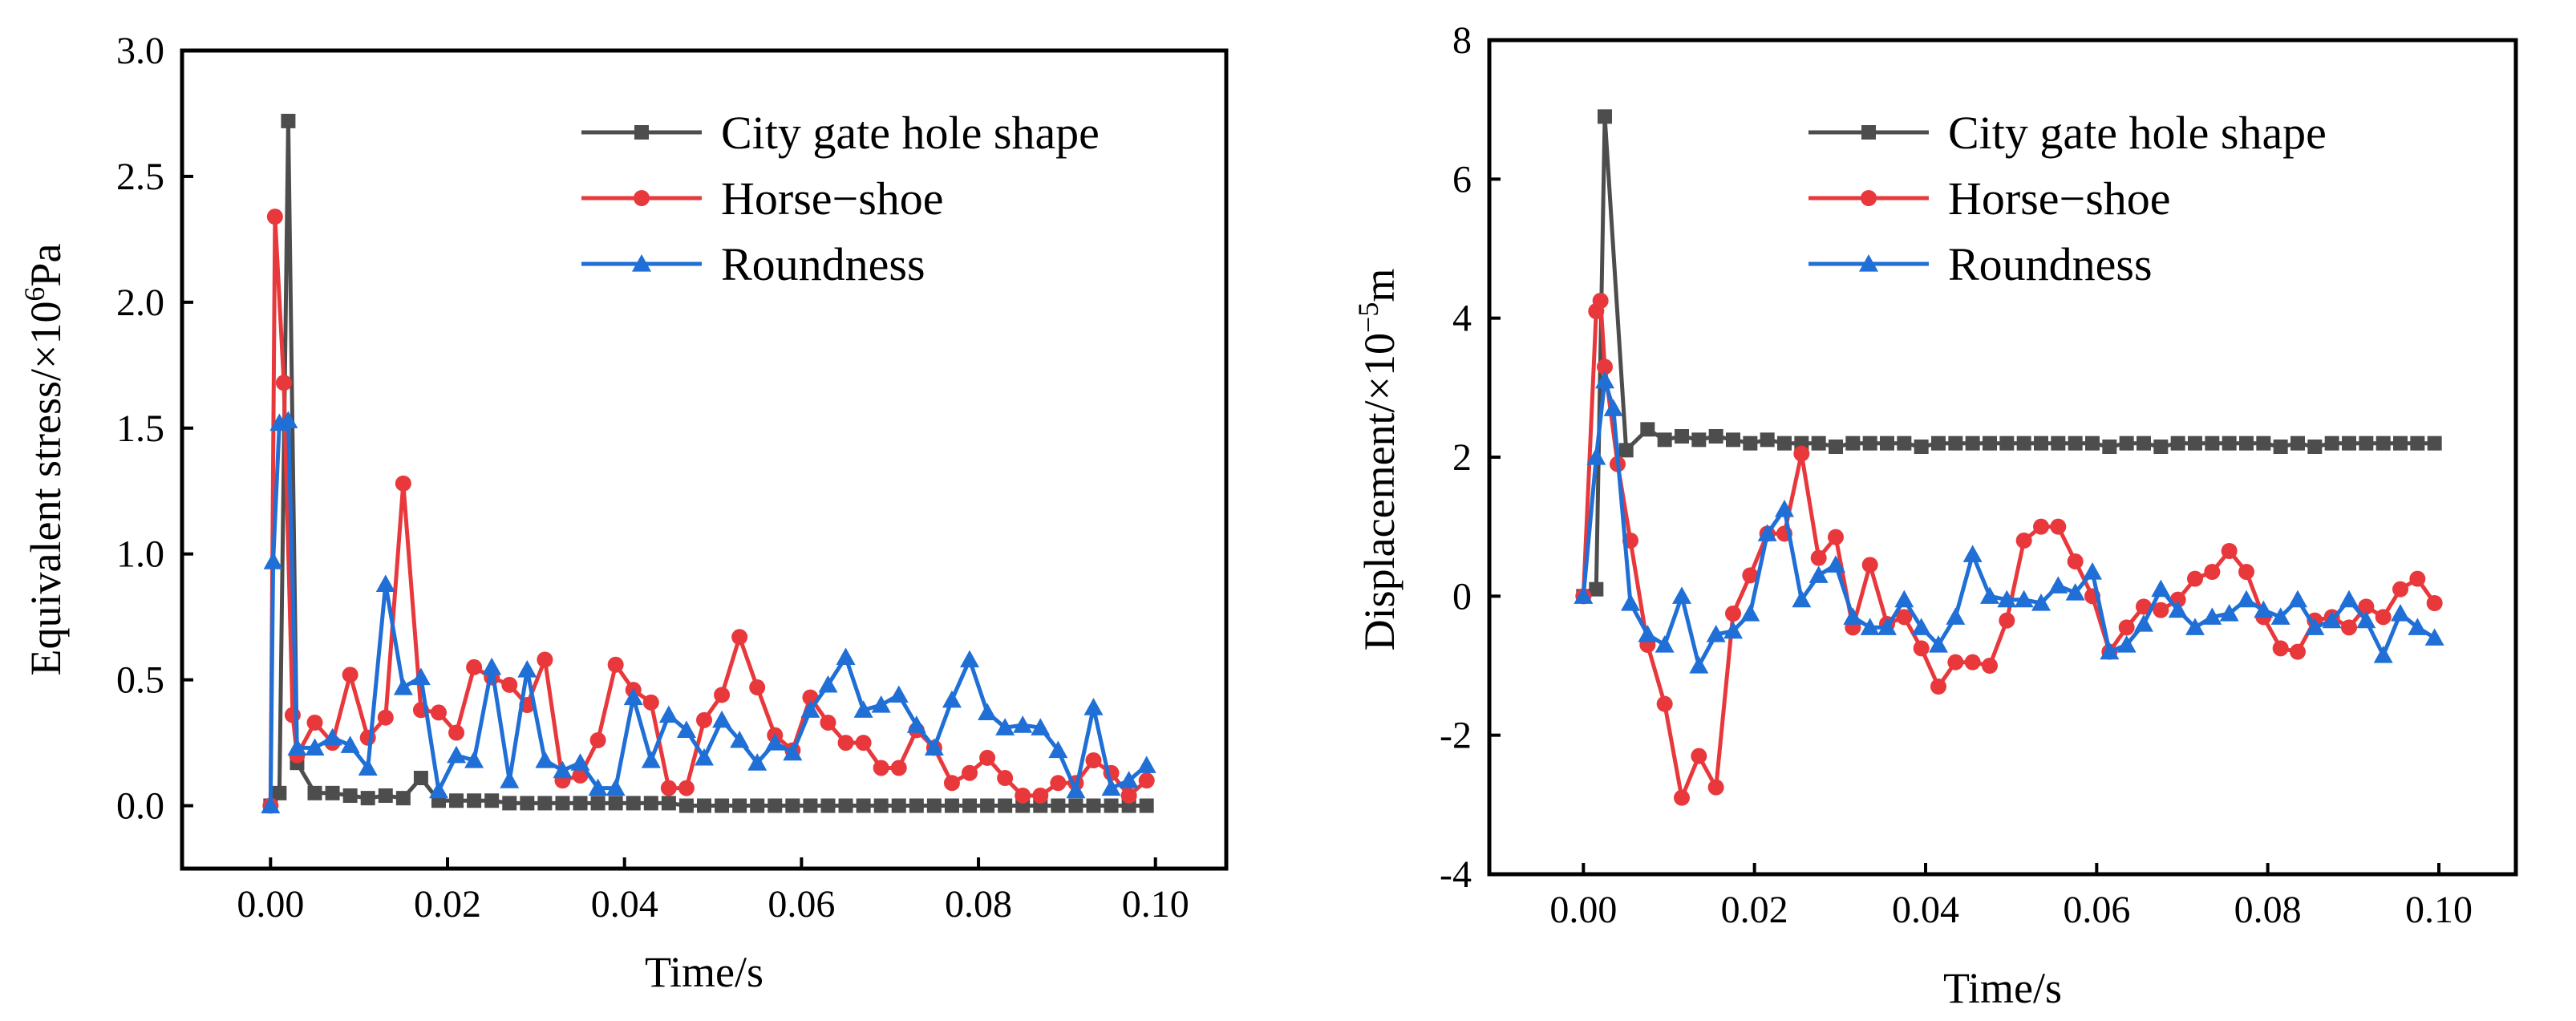  I want to click on displacement-y-tick-label: -4, so click(1456, 874).